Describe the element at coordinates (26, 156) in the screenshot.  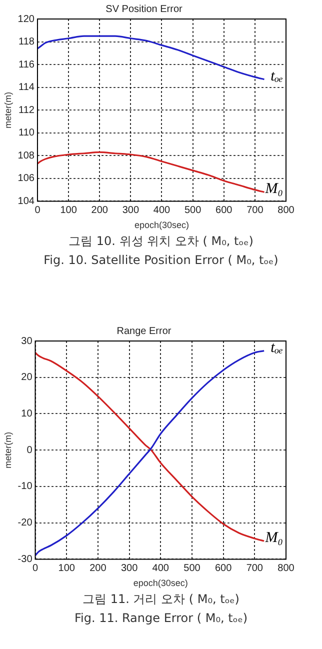
I see `y-tick-label: 108` at that location.